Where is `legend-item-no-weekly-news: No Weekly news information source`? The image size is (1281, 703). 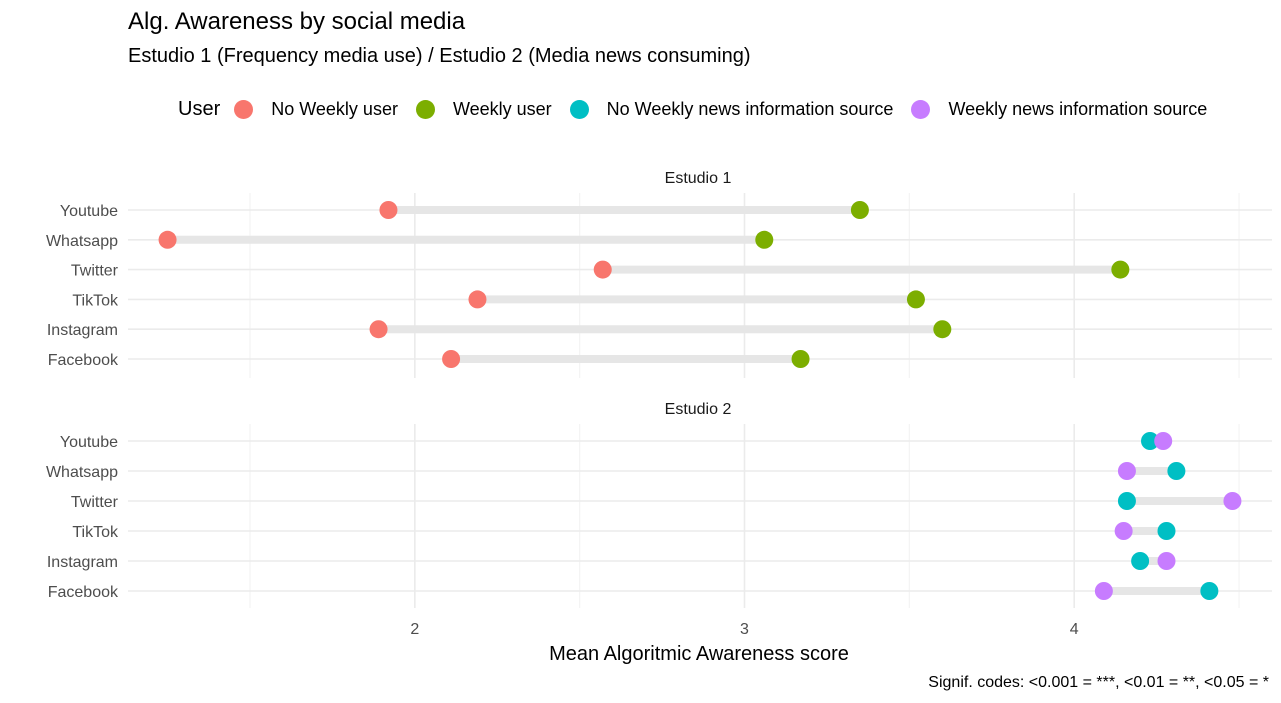
legend-item-no-weekly-news: No Weekly news information source is located at coordinates (731, 109).